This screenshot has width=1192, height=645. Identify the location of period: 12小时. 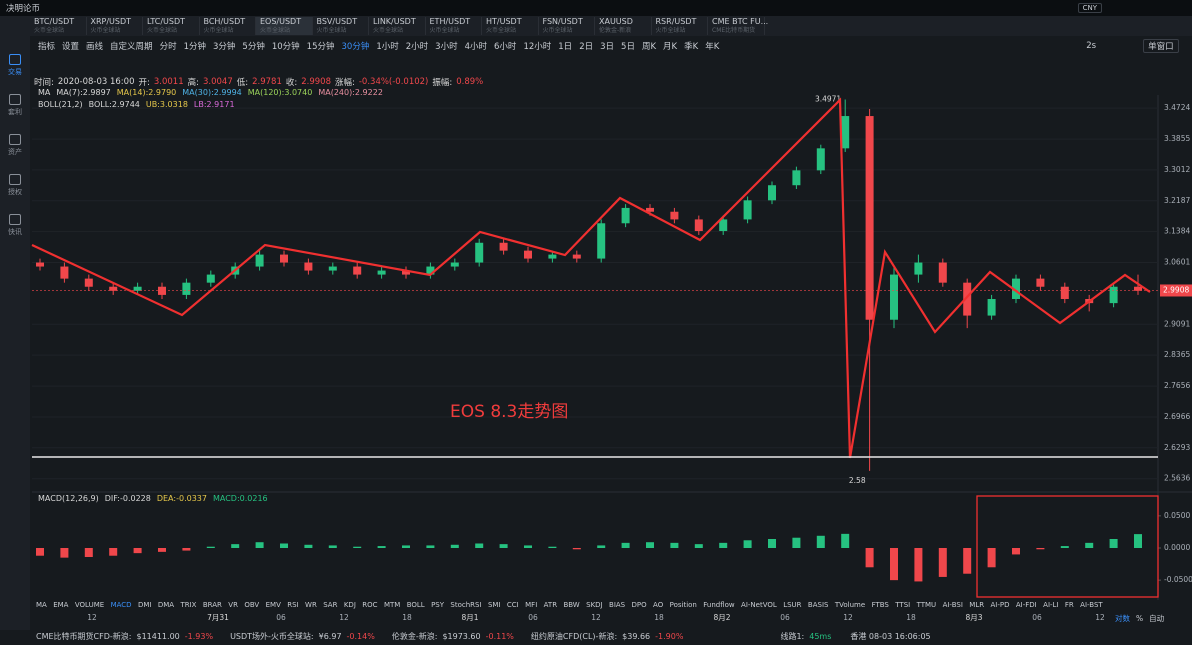
(537, 47).